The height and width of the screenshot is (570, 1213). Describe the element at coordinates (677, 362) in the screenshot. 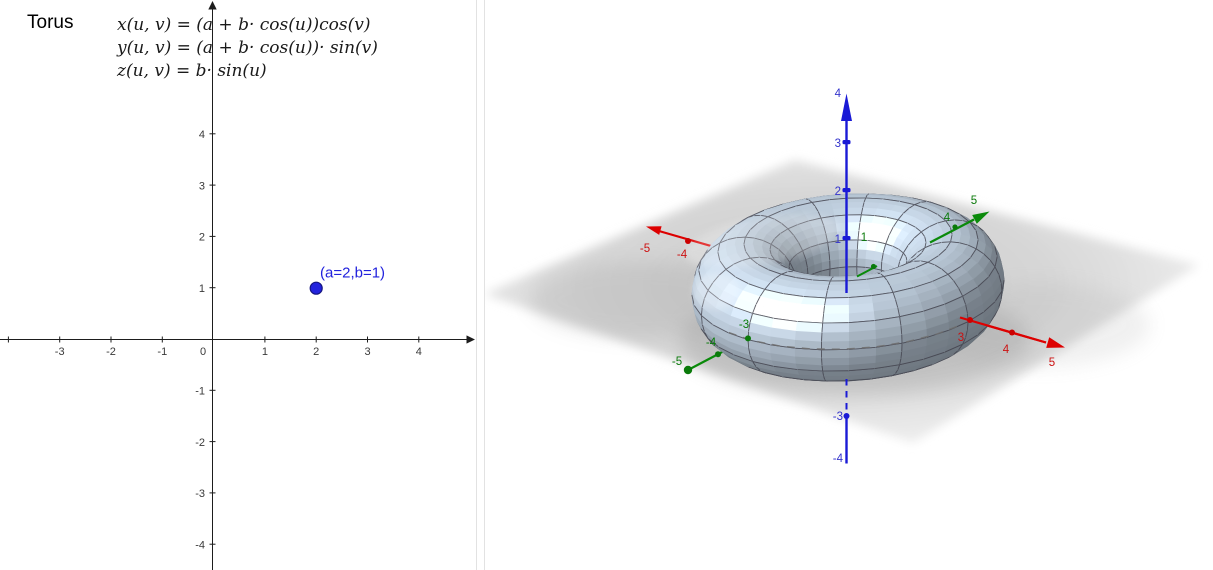

I see `y-axis-label: -5` at that location.